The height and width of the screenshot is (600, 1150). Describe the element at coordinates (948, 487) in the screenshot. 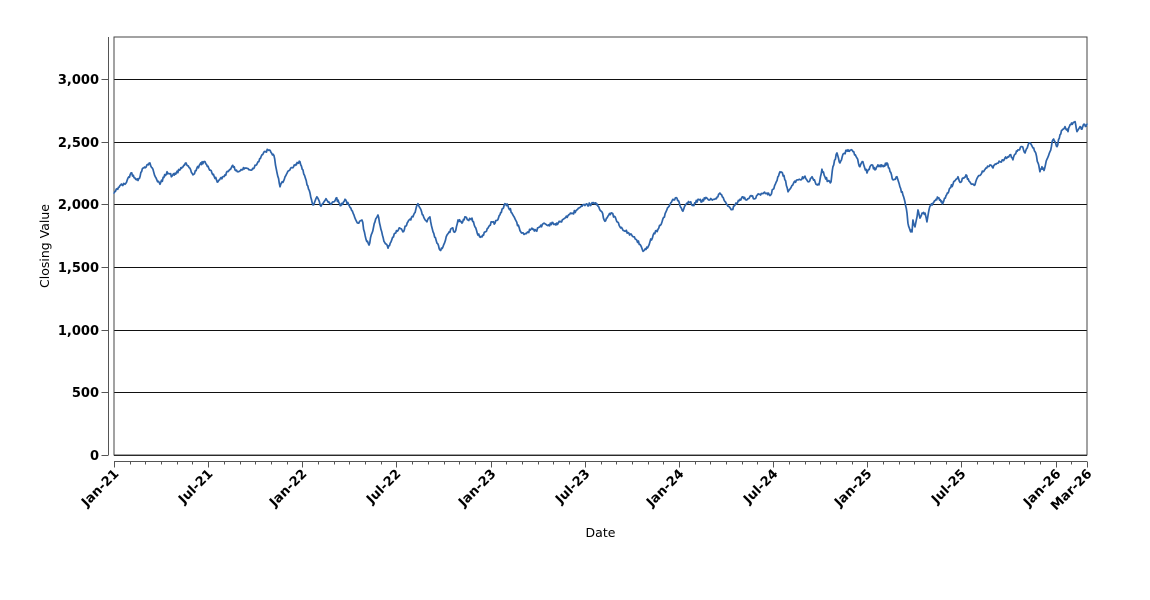

I see `x-tick-label: Jul-25` at that location.